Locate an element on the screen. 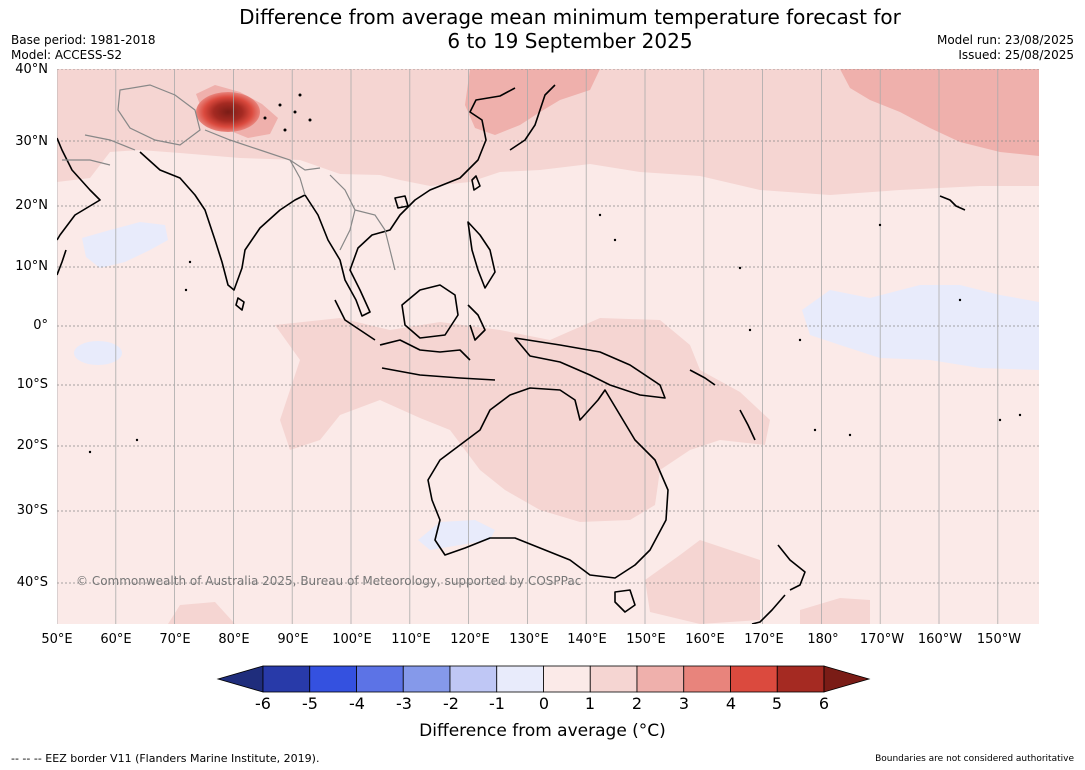 Image resolution: width=1085 pixels, height=770 pixels. lat-label-30n: 30°N is located at coordinates (31, 141).